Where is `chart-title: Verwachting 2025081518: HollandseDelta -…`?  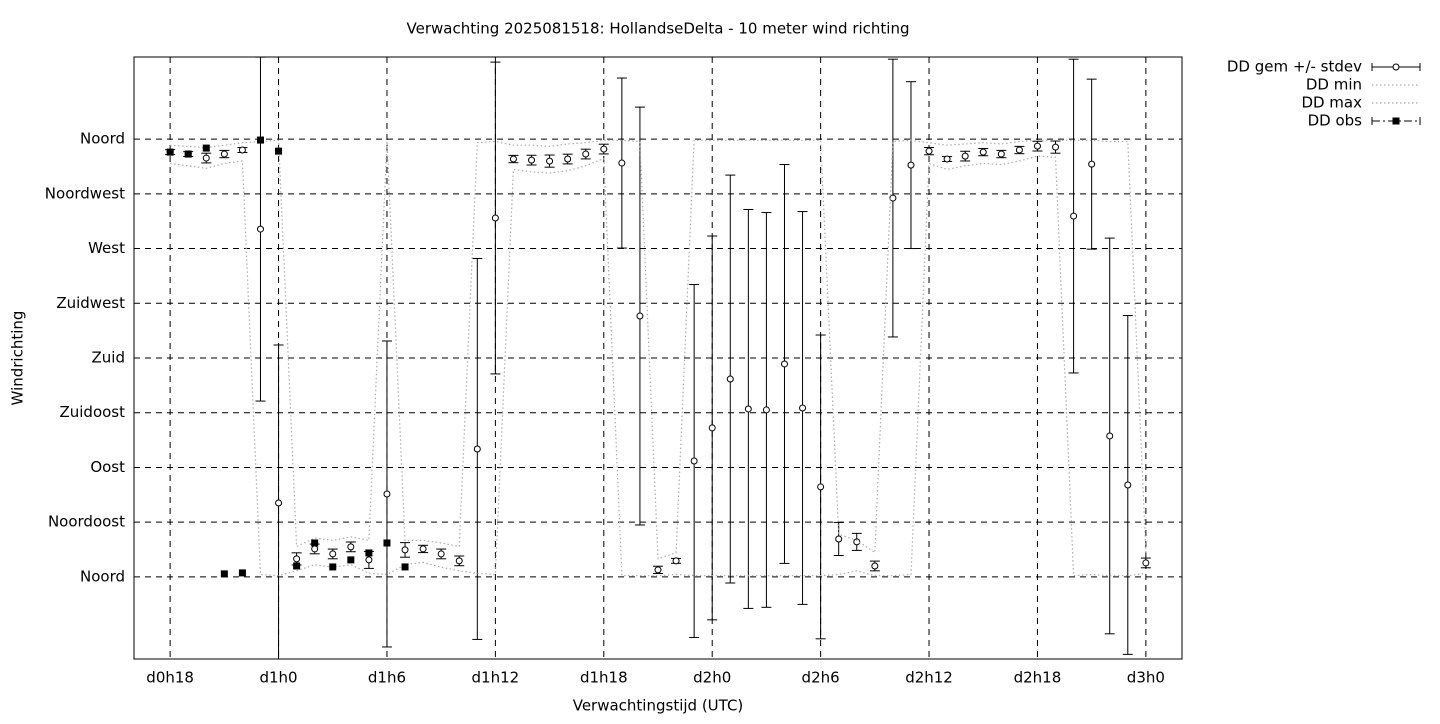
chart-title: Verwachting 2025081518: HollandseDelta -… is located at coordinates (658, 29).